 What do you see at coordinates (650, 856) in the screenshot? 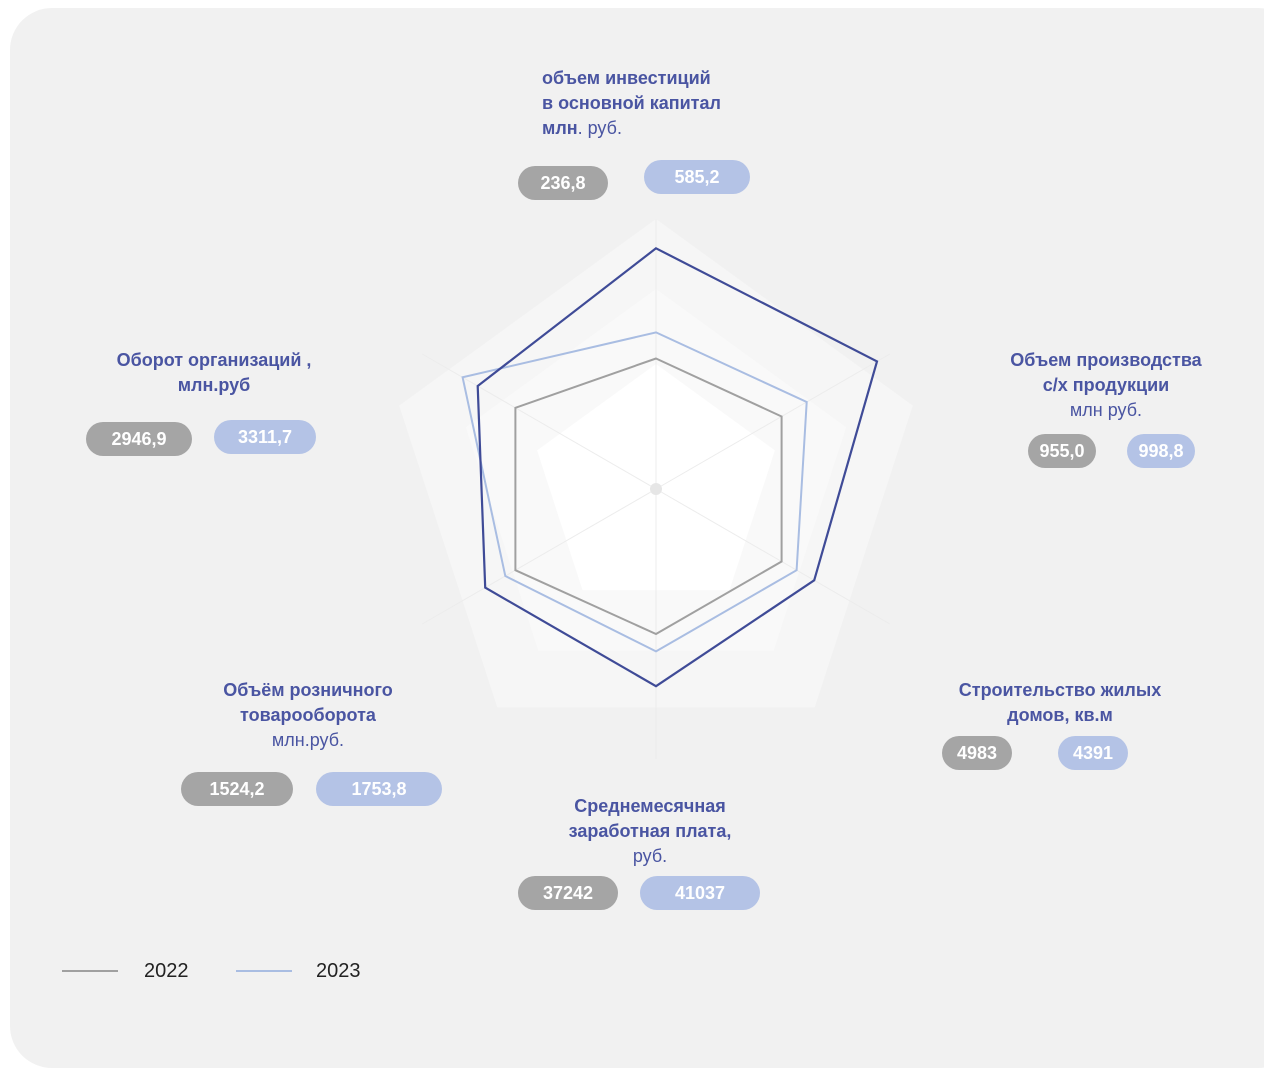
I see `axis-label-unit: руб.` at bounding box center [650, 856].